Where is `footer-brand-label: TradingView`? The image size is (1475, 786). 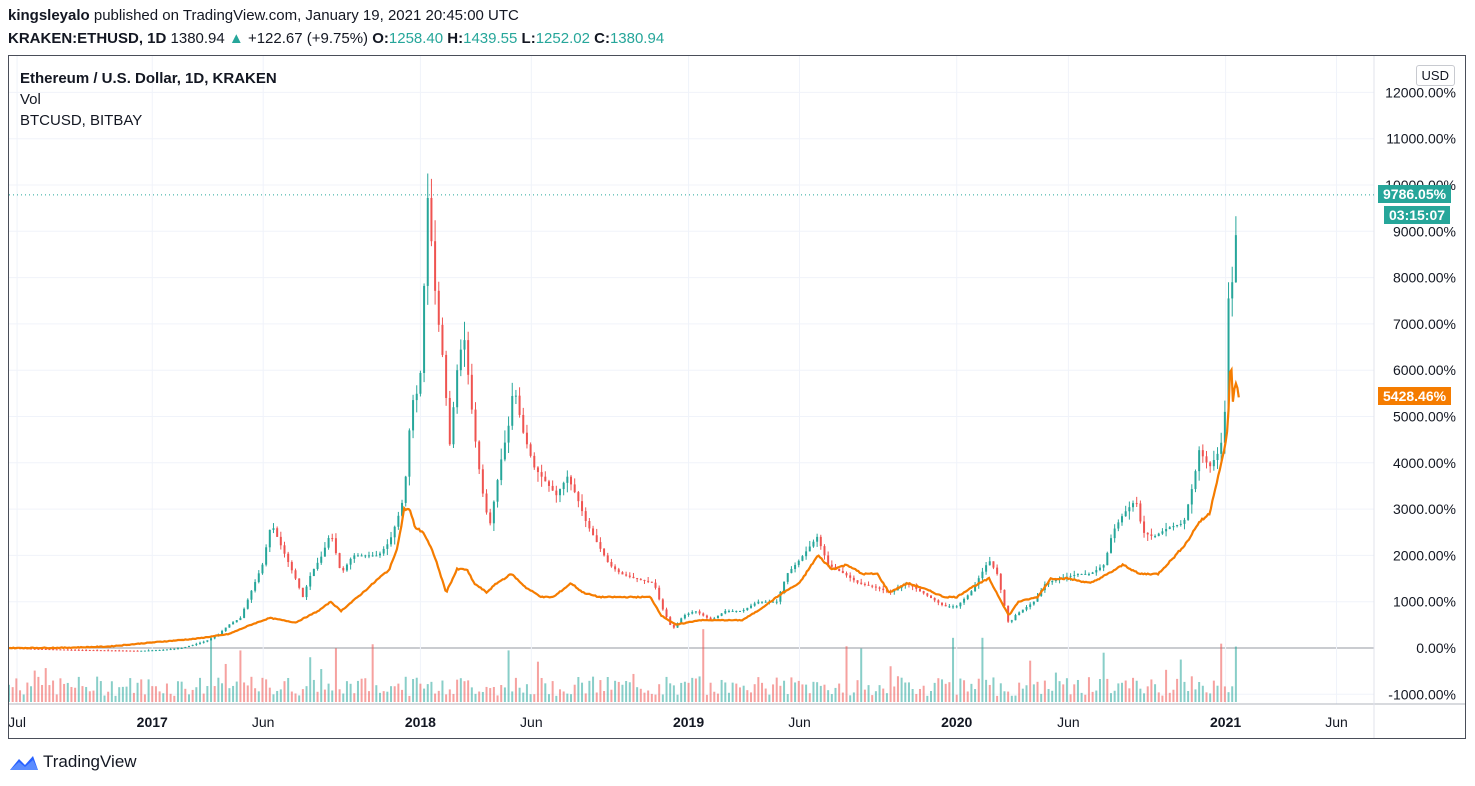 footer-brand-label: TradingView is located at coordinates (90, 761).